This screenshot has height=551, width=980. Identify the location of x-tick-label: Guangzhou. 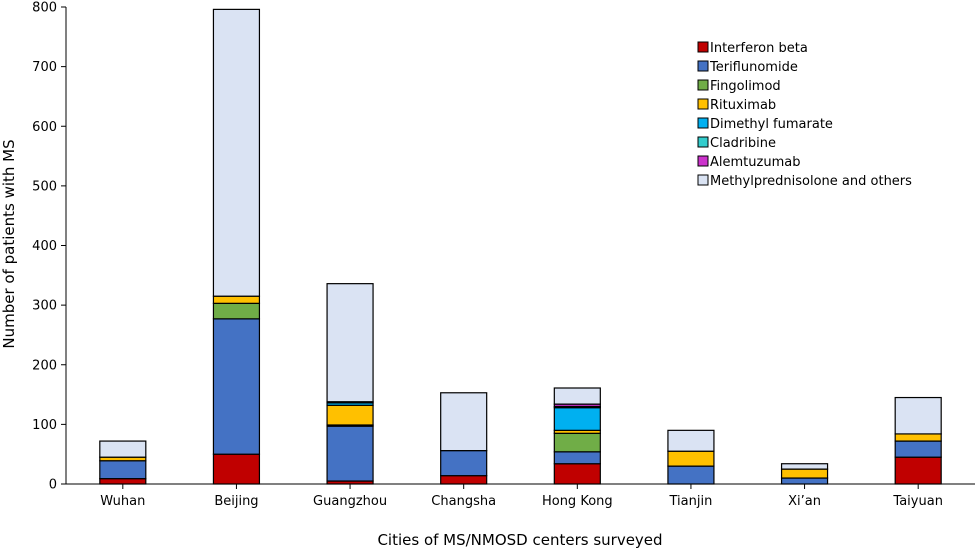
(350, 501).